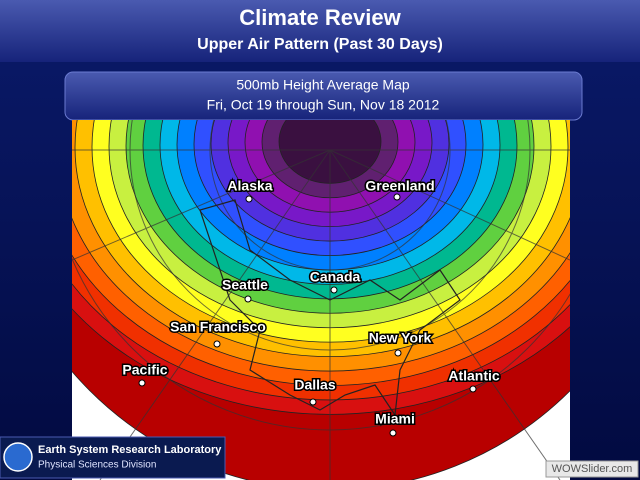 The height and width of the screenshot is (480, 640). Describe the element at coordinates (400, 338) in the screenshot. I see `map-label: New York` at that location.